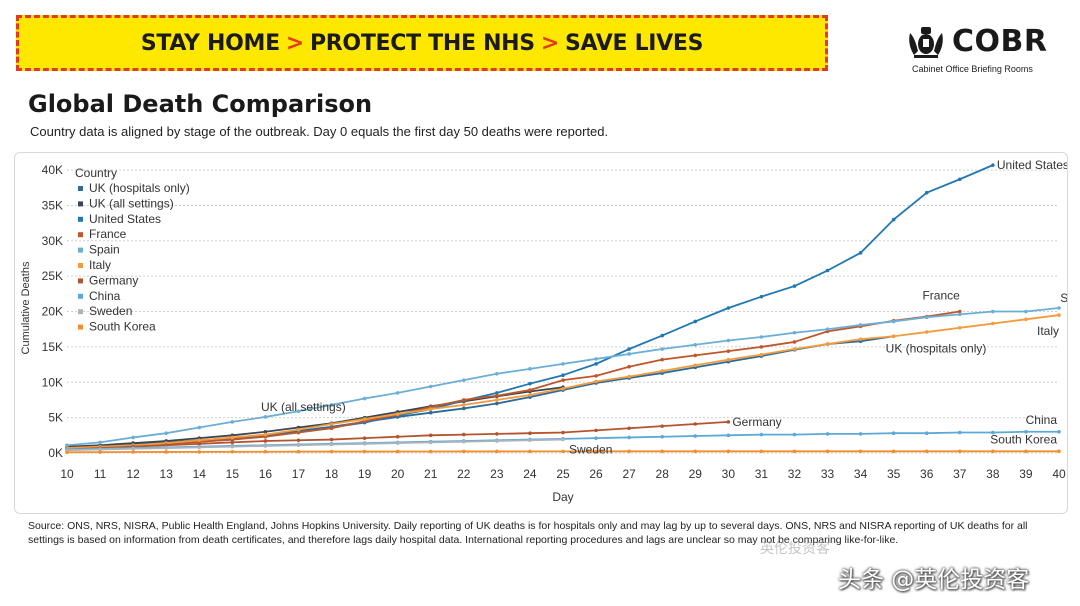  I want to click on x-tick-label: 40, so click(1059, 474).